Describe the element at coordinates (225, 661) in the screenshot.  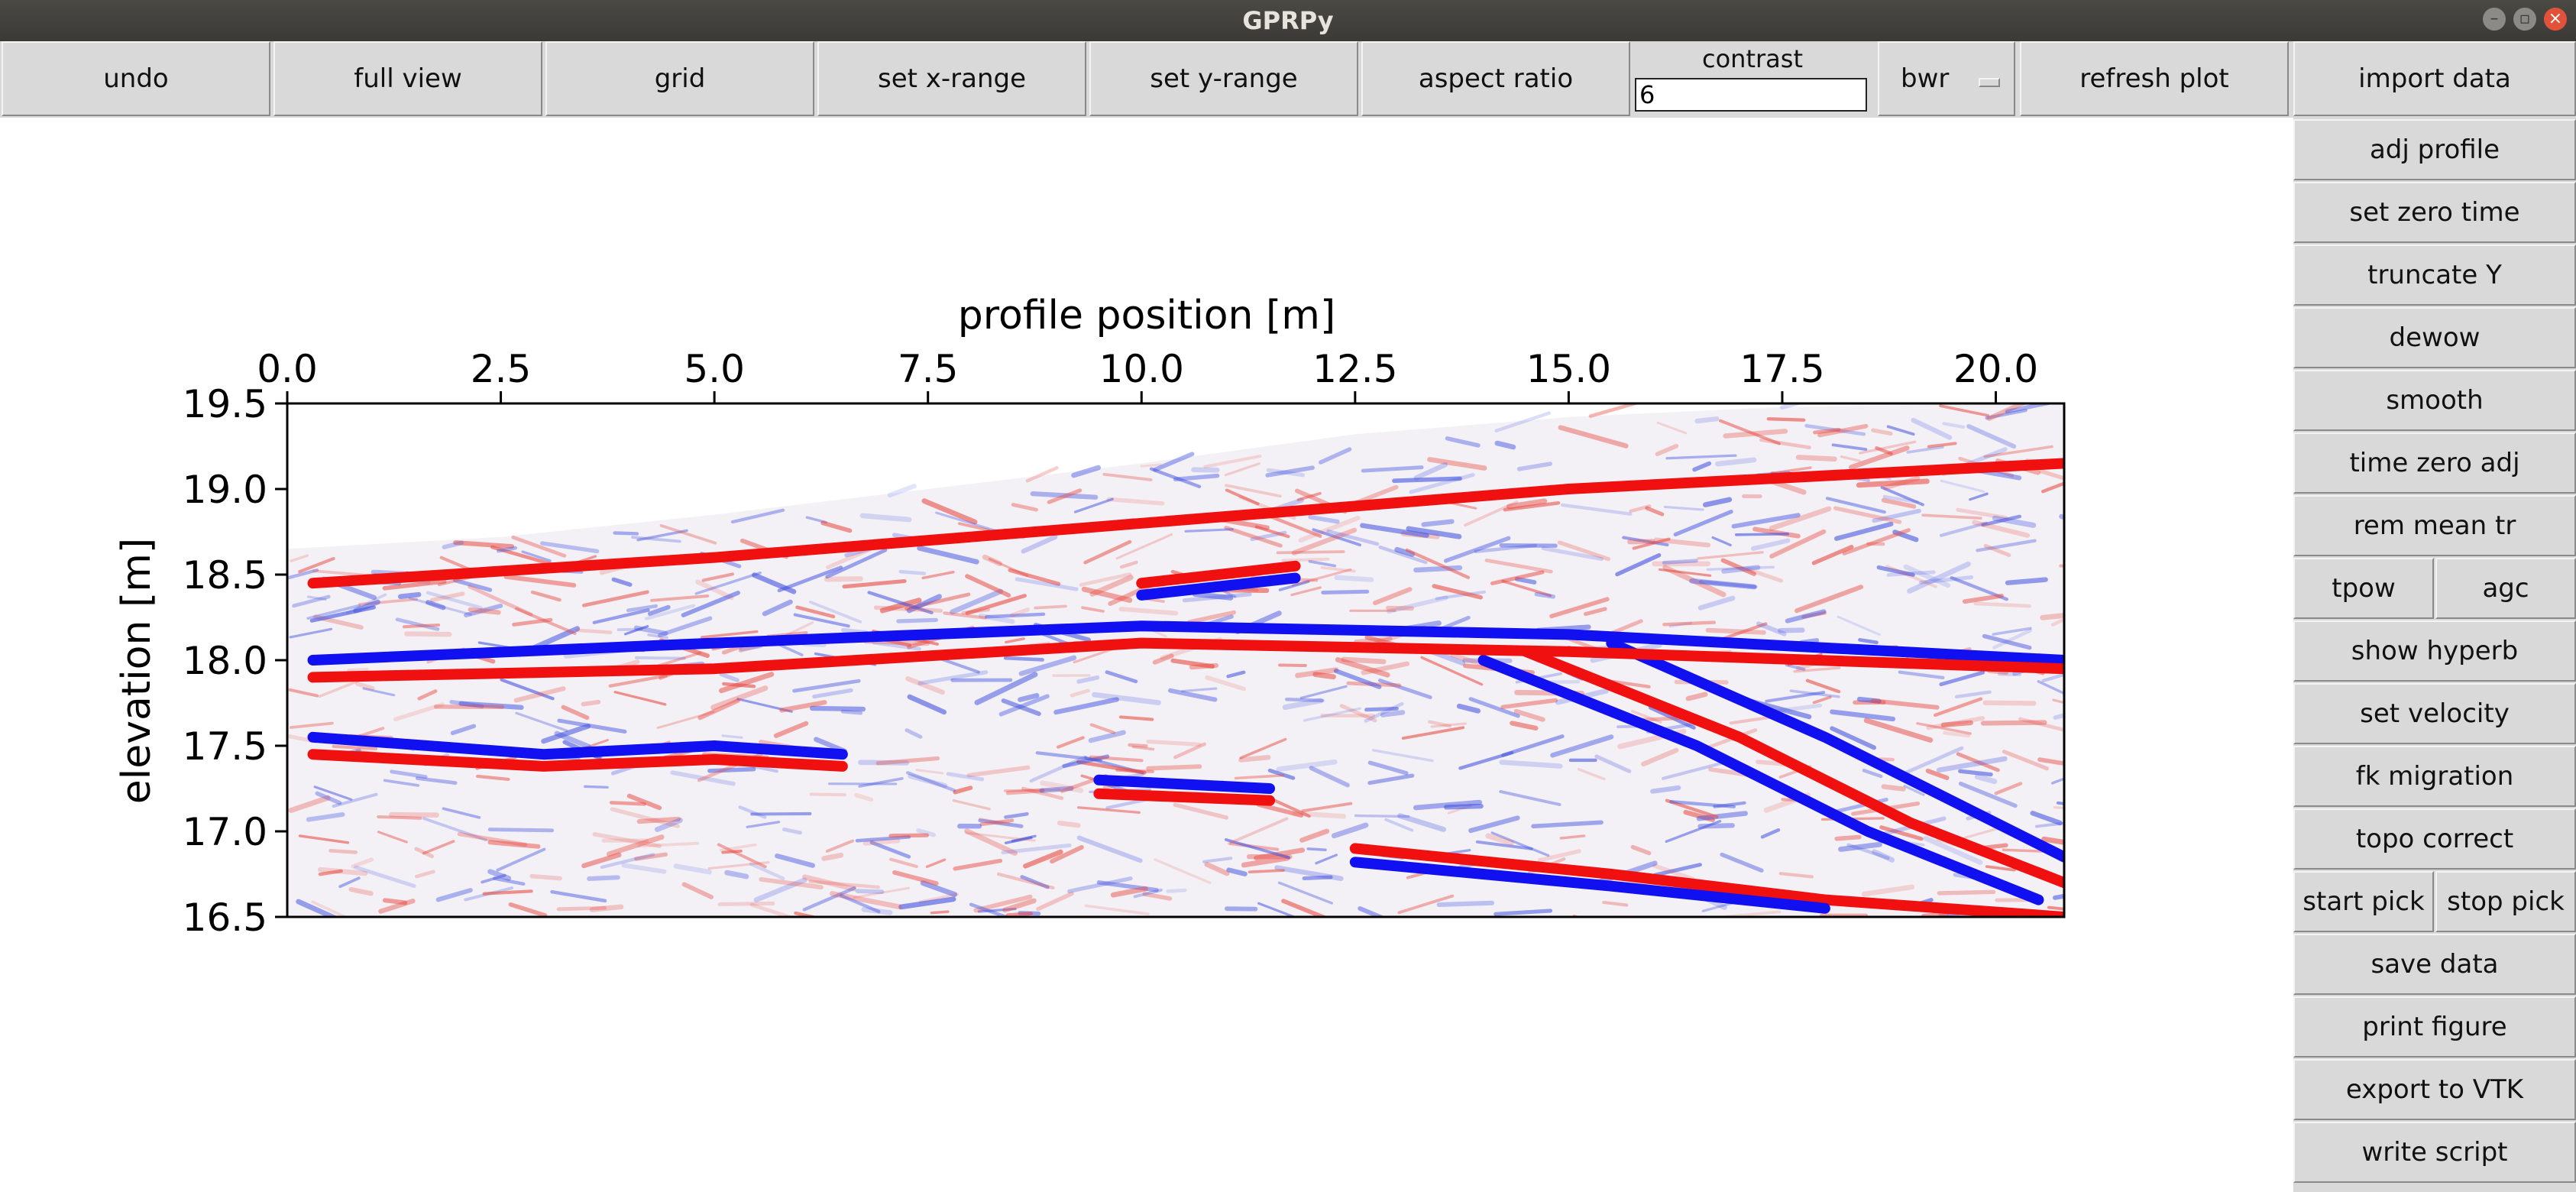
I see `y-tick-label: 18.0` at that location.